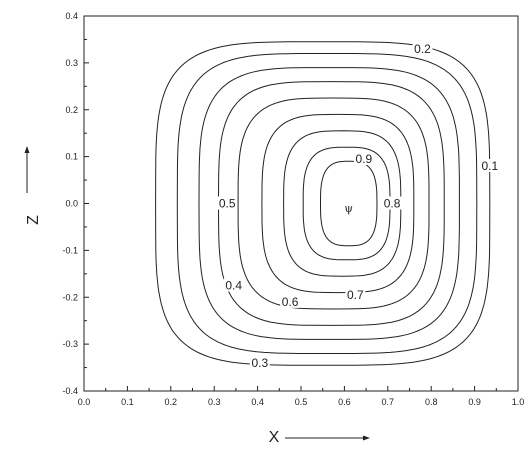 The image size is (529, 450). What do you see at coordinates (127, 402) in the screenshot?
I see `x-tick-label: 0.1` at bounding box center [127, 402].